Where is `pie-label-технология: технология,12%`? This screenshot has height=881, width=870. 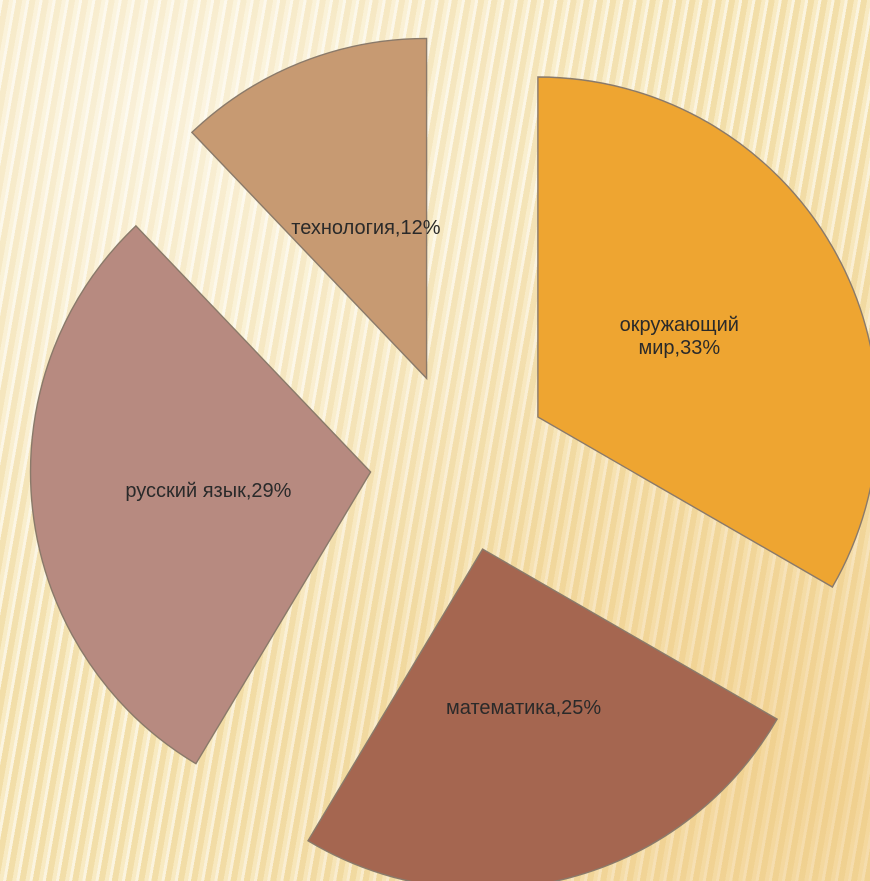
pie-label-технология: технология,12% is located at coordinates (365, 228).